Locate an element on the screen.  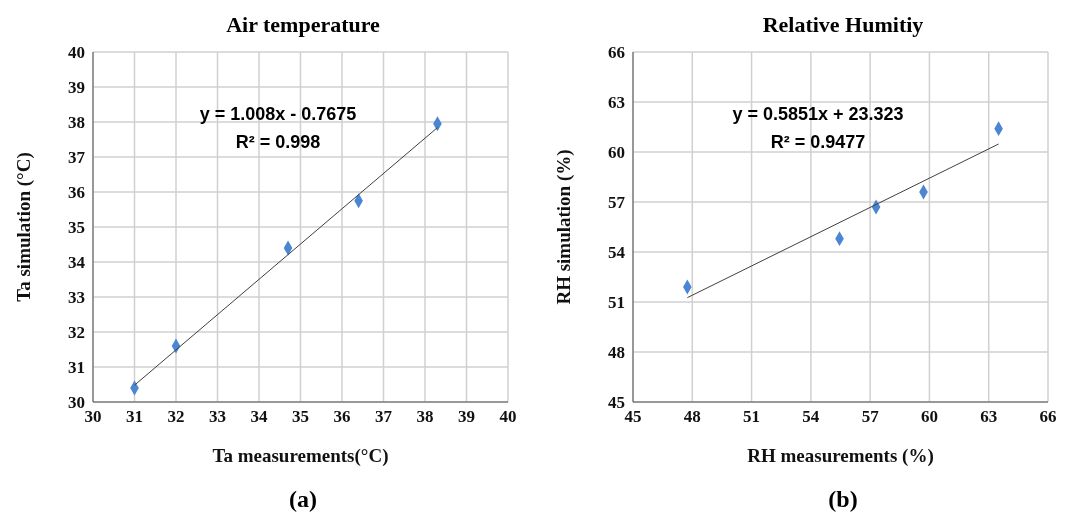
x-tick-label: 39 is located at coordinates (466, 417).